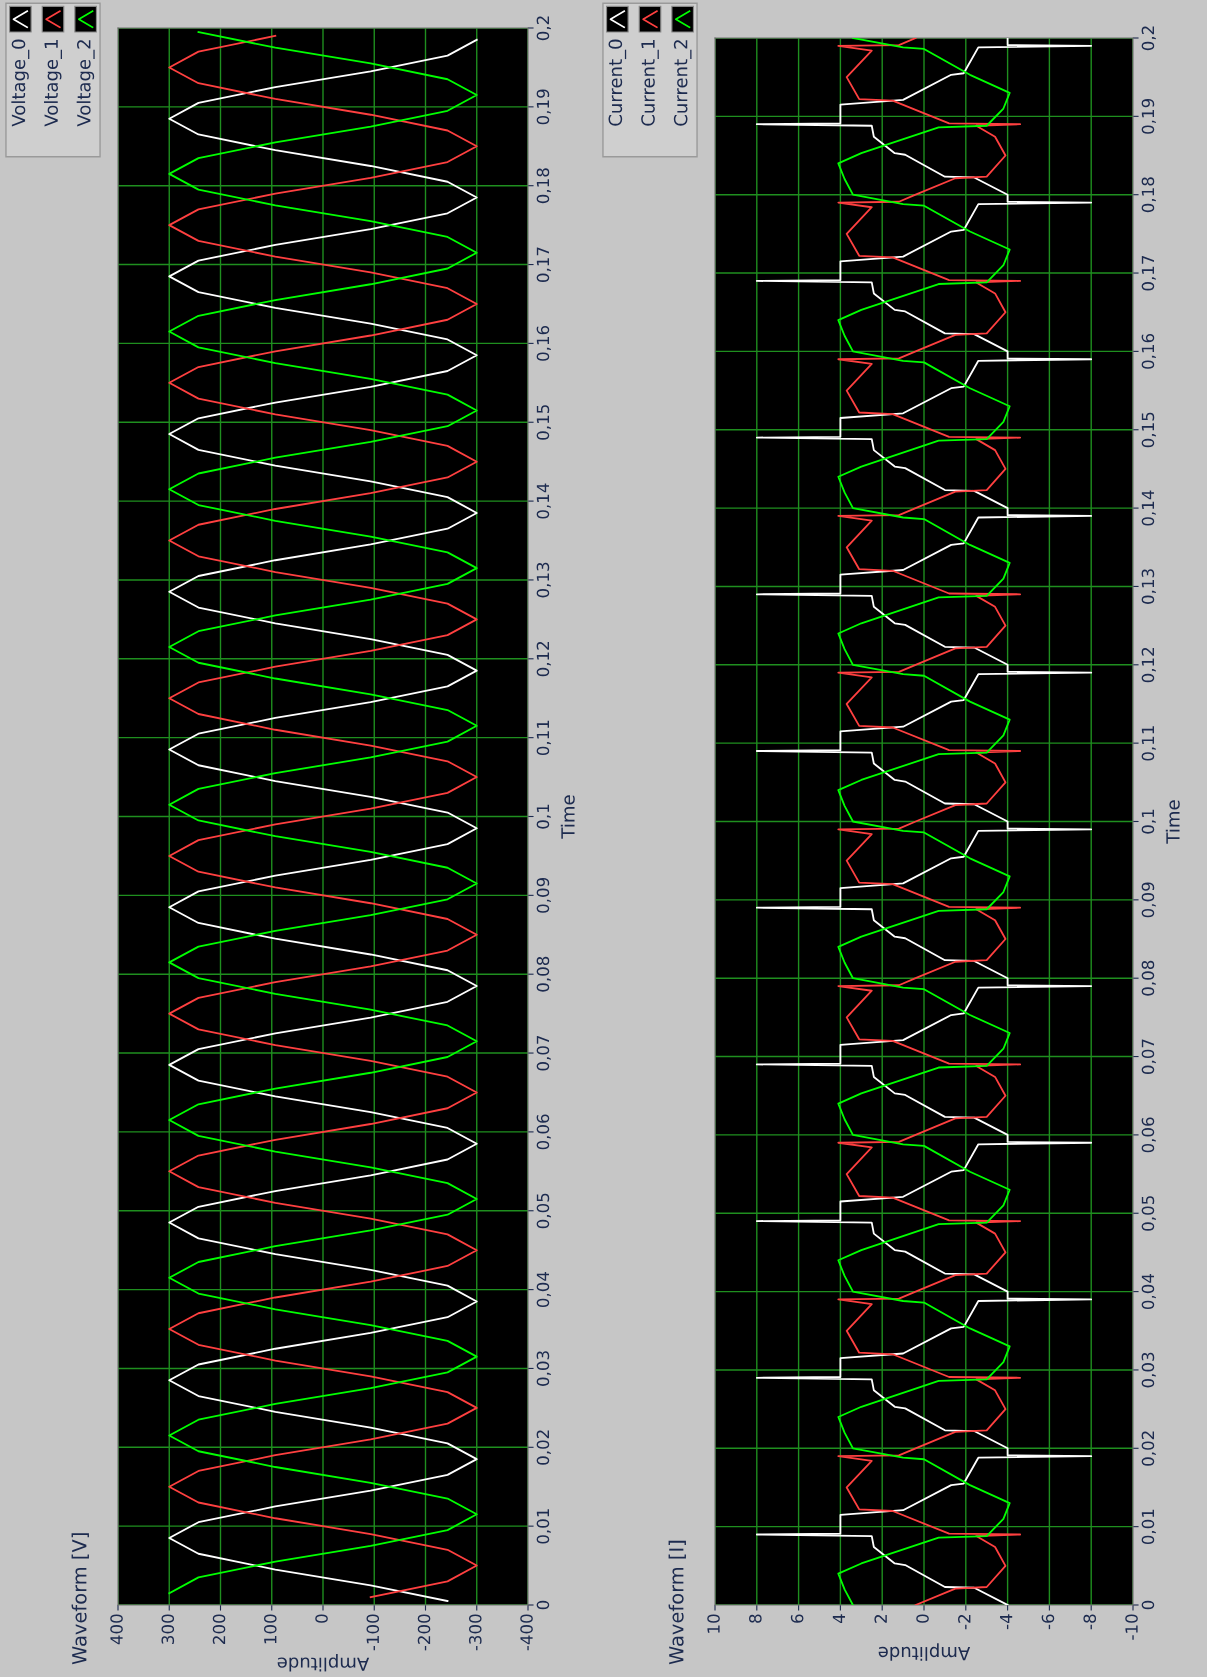 The height and width of the screenshot is (1677, 1207). Describe the element at coordinates (797, 1618) in the screenshot. I see `x-tick-label: 6` at that location.